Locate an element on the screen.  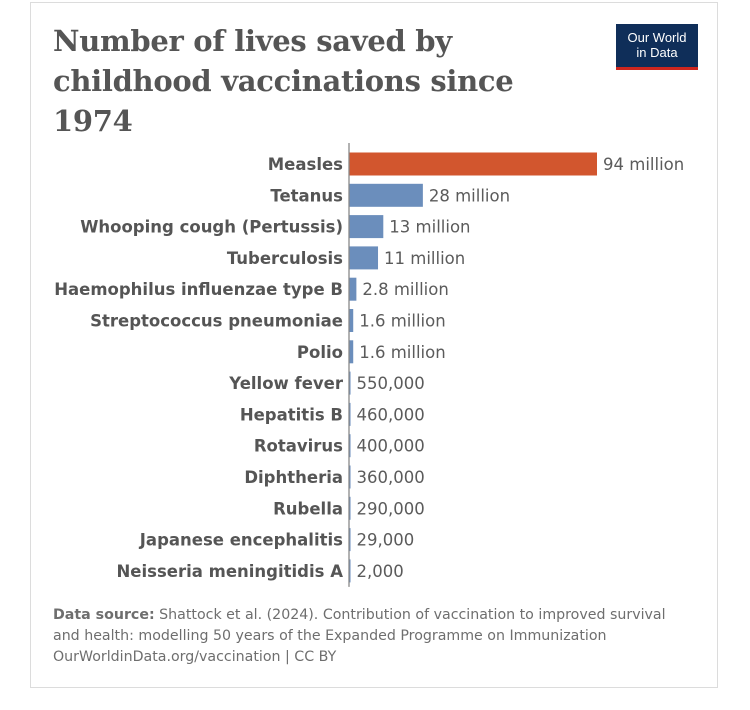
owid-logo: Our World in Data is located at coordinates (657, 47).